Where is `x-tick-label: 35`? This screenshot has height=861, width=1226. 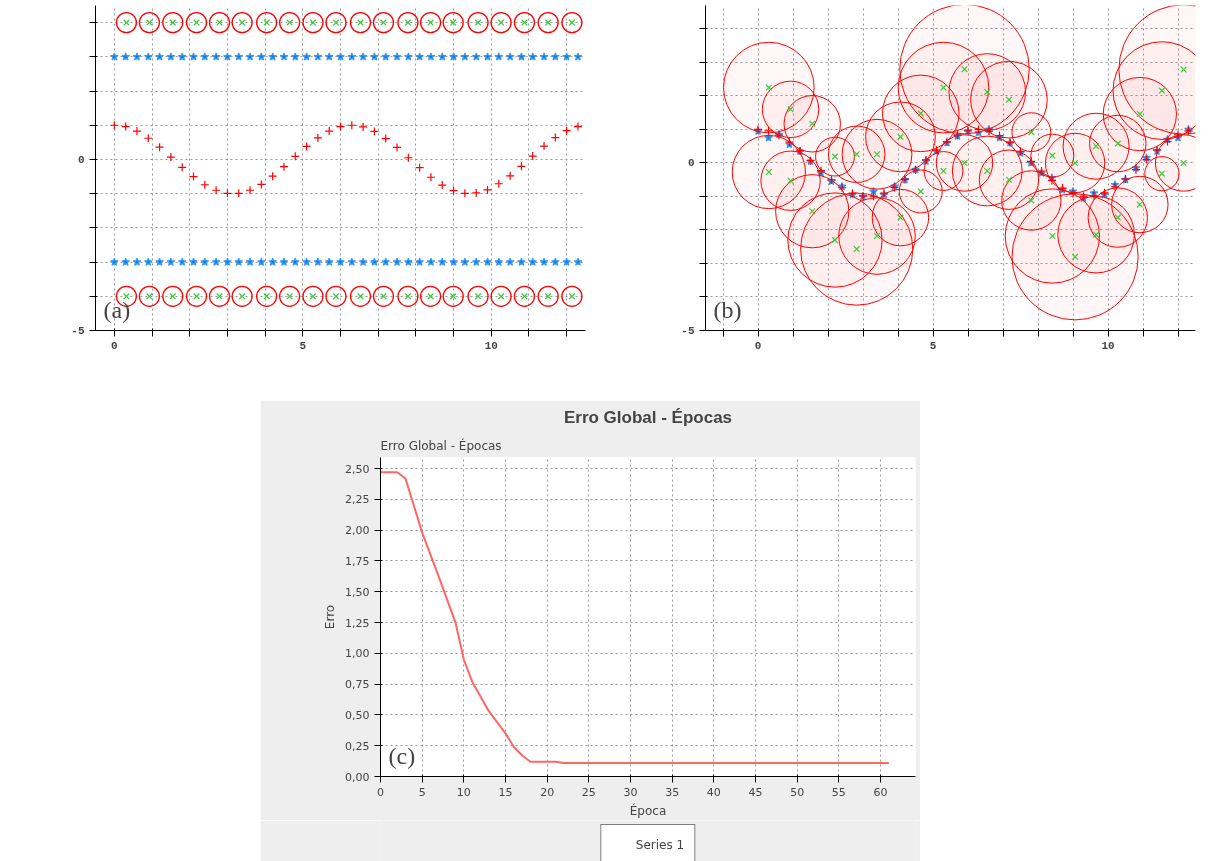
x-tick-label: 35 is located at coordinates (672, 792).